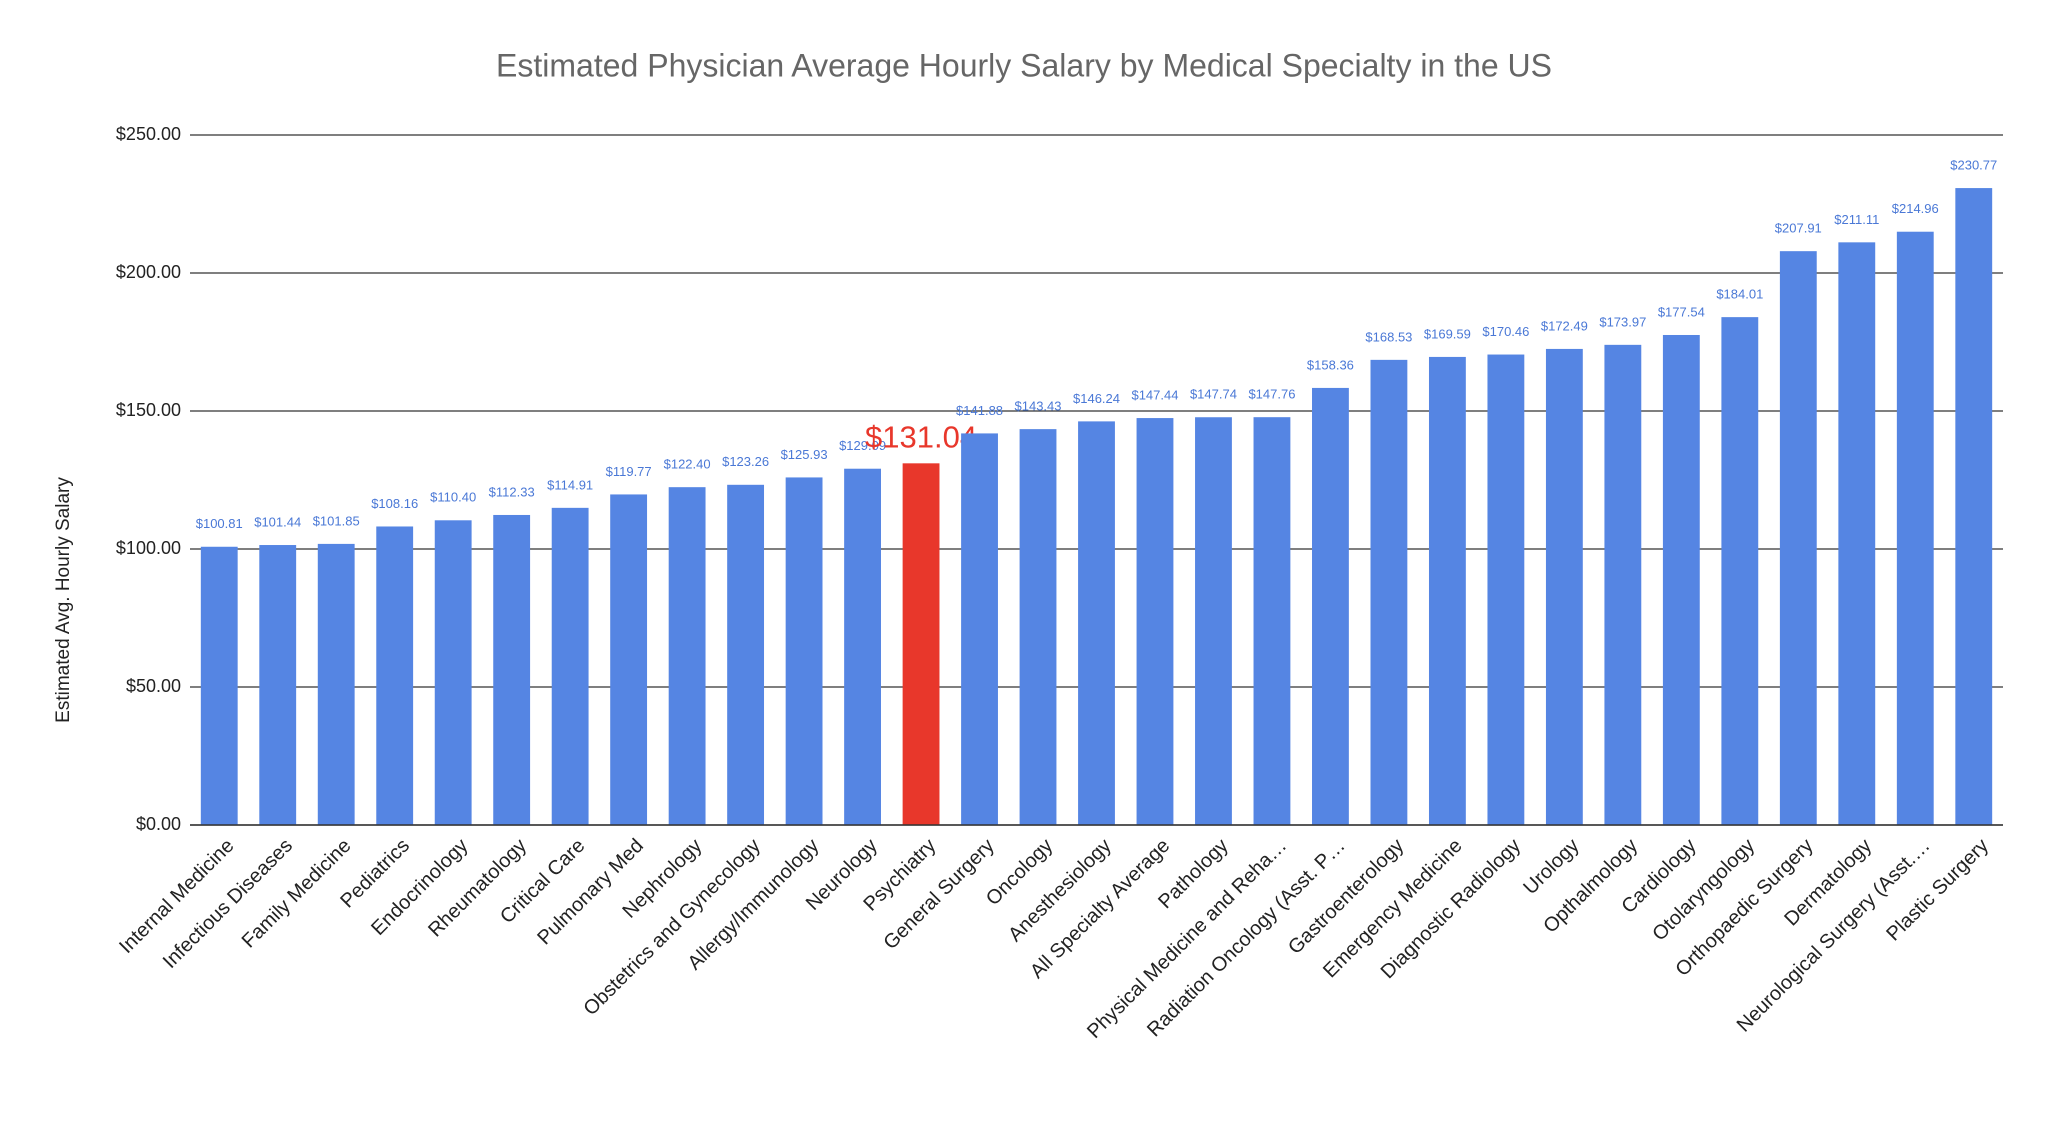  What do you see at coordinates (1798, 228) in the screenshot?
I see `value-label: $207.91` at bounding box center [1798, 228].